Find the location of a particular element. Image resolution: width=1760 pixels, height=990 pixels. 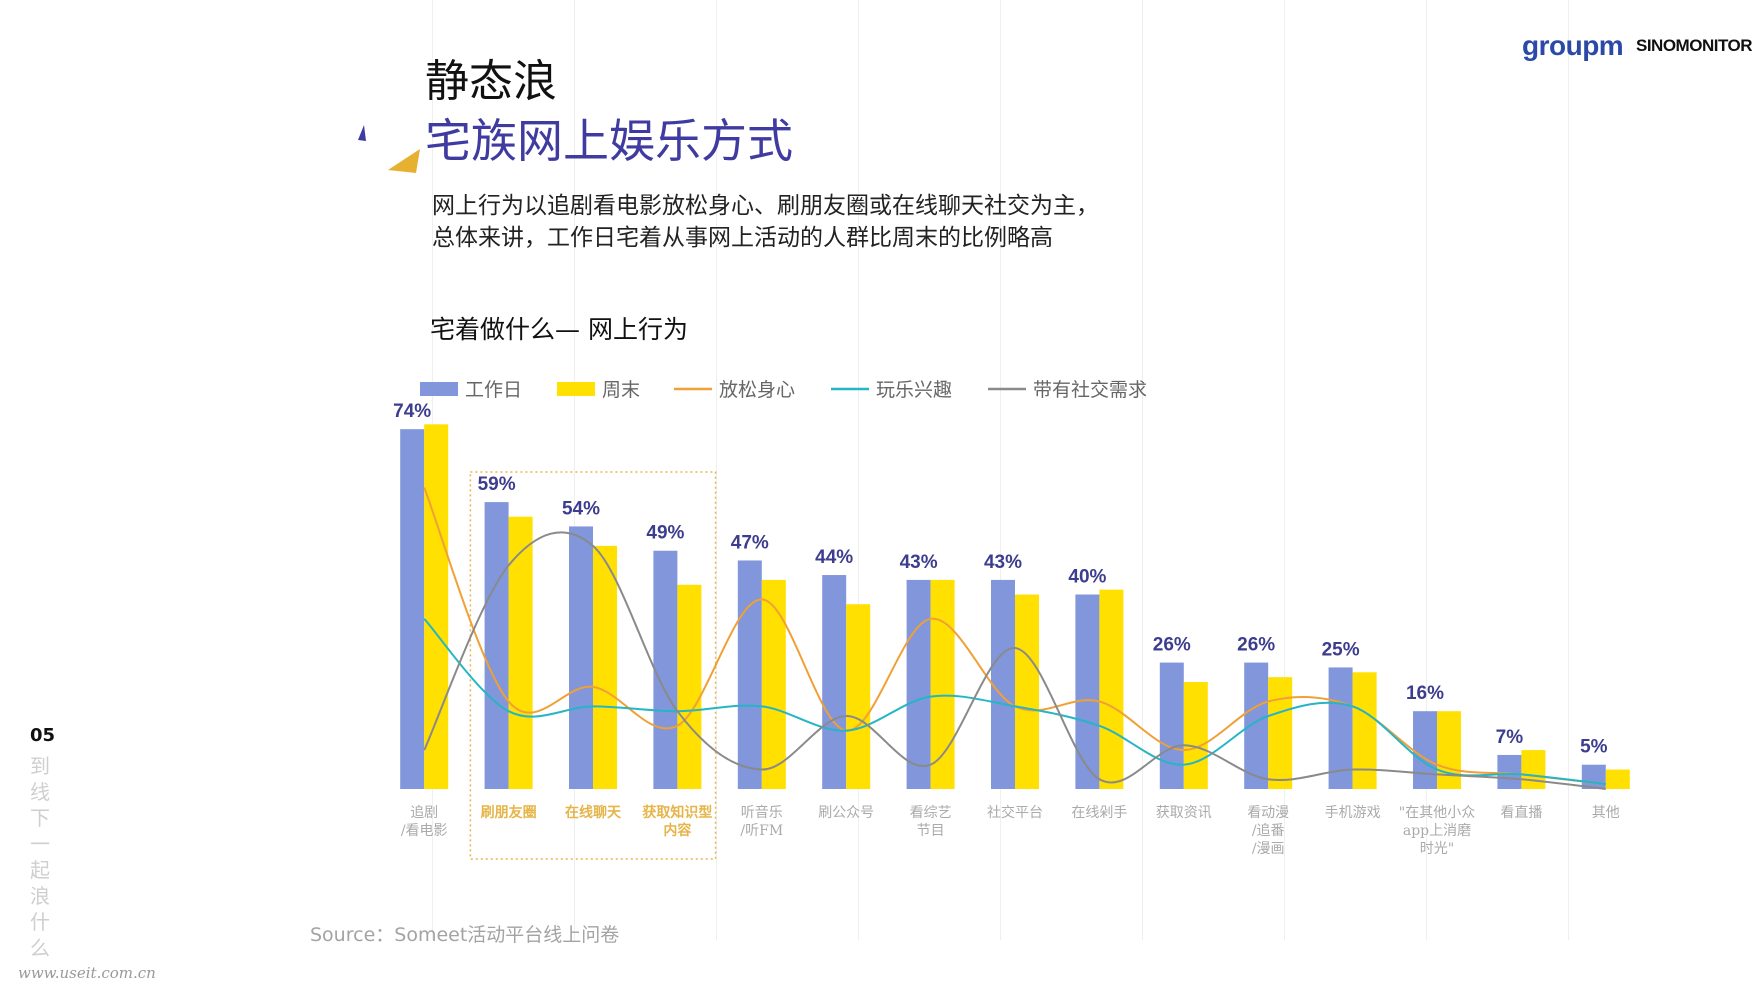

x-tick-label: app上消磨 is located at coordinates (1437, 831).